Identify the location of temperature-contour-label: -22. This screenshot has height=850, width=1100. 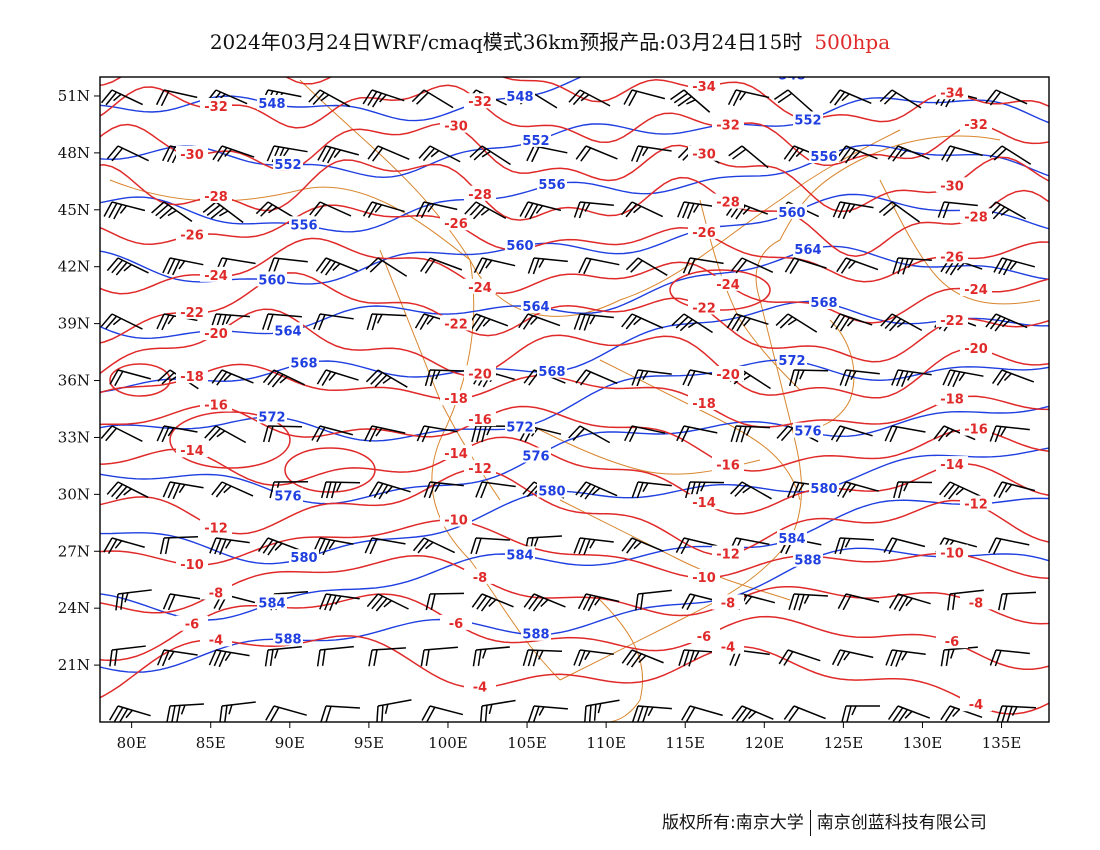
(192, 313).